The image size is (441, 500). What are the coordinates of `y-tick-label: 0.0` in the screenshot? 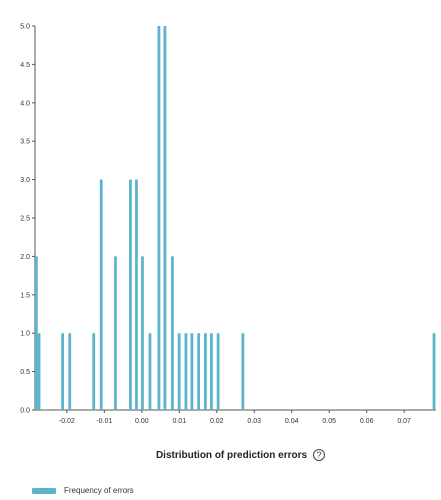 It's located at (25, 411).